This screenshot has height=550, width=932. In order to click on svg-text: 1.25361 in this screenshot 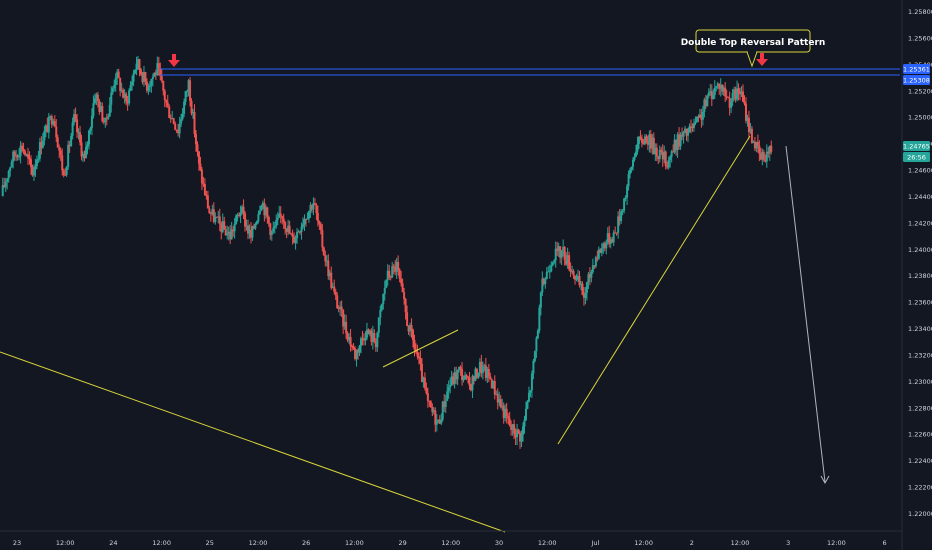, I will do `click(916, 70)`.